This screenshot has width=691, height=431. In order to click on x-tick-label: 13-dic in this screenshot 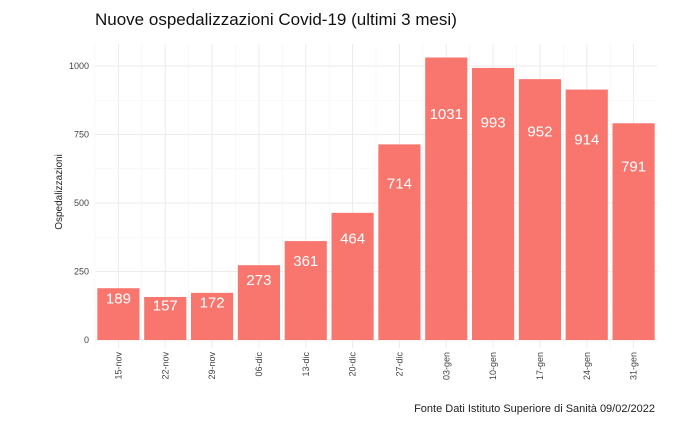, I will do `click(306, 364)`.